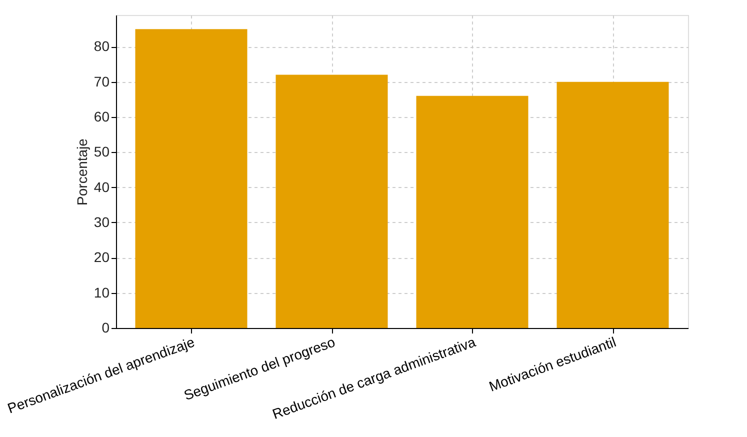 Image resolution: width=747 pixels, height=437 pixels. Describe the element at coordinates (102, 292) in the screenshot. I see `y-tick-label: 10` at that location.